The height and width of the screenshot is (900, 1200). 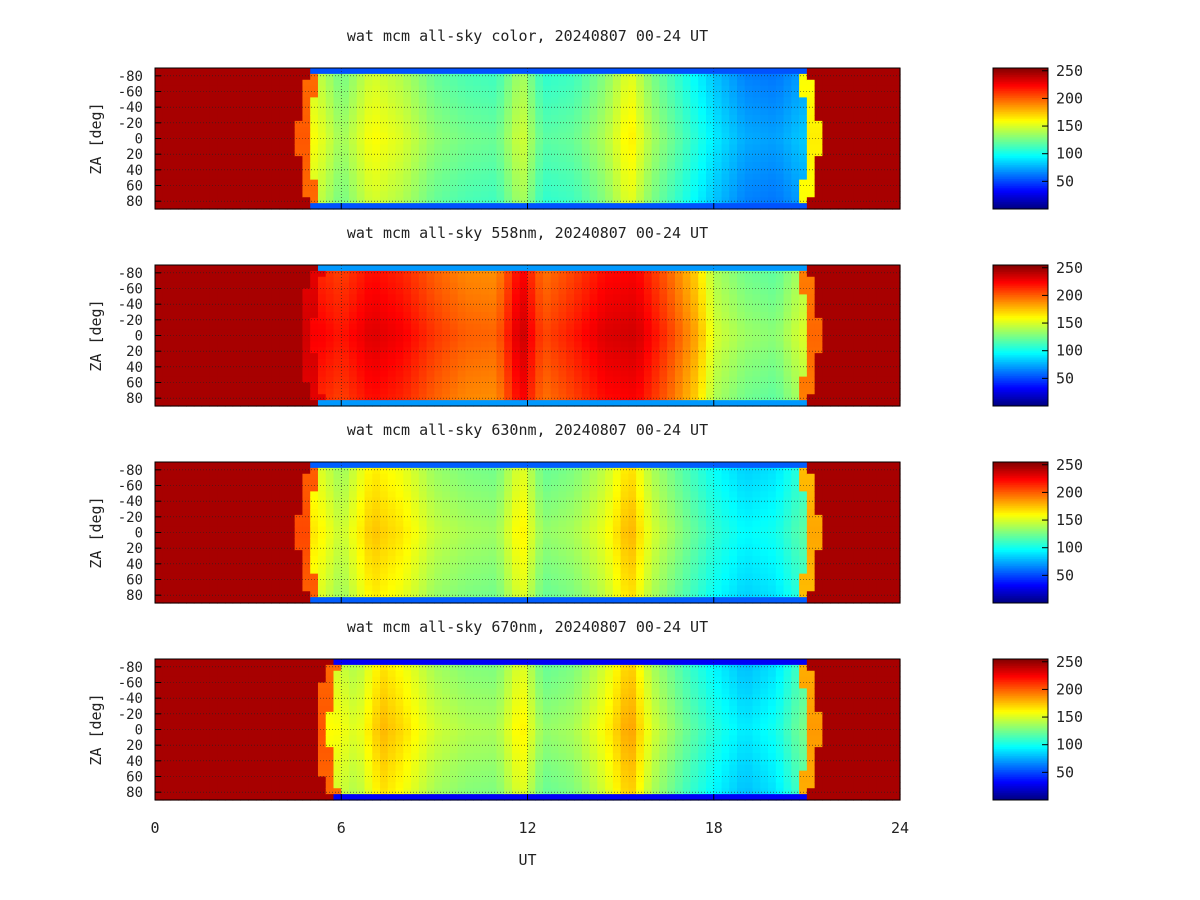 I want to click on colorbar-tick-label: 250, so click(x=1069, y=268).